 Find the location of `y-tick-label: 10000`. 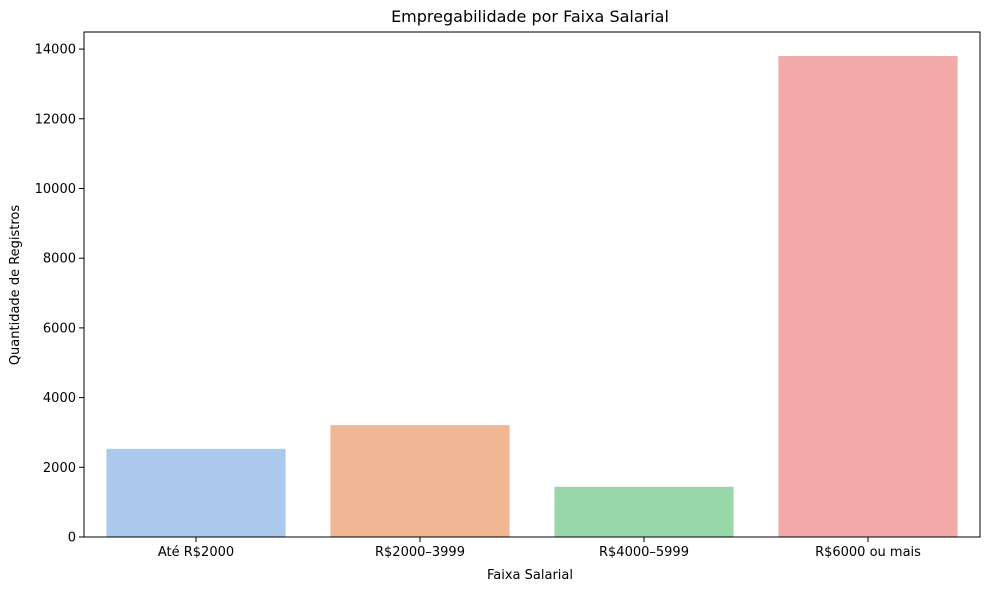

y-tick-label: 10000 is located at coordinates (55, 189).